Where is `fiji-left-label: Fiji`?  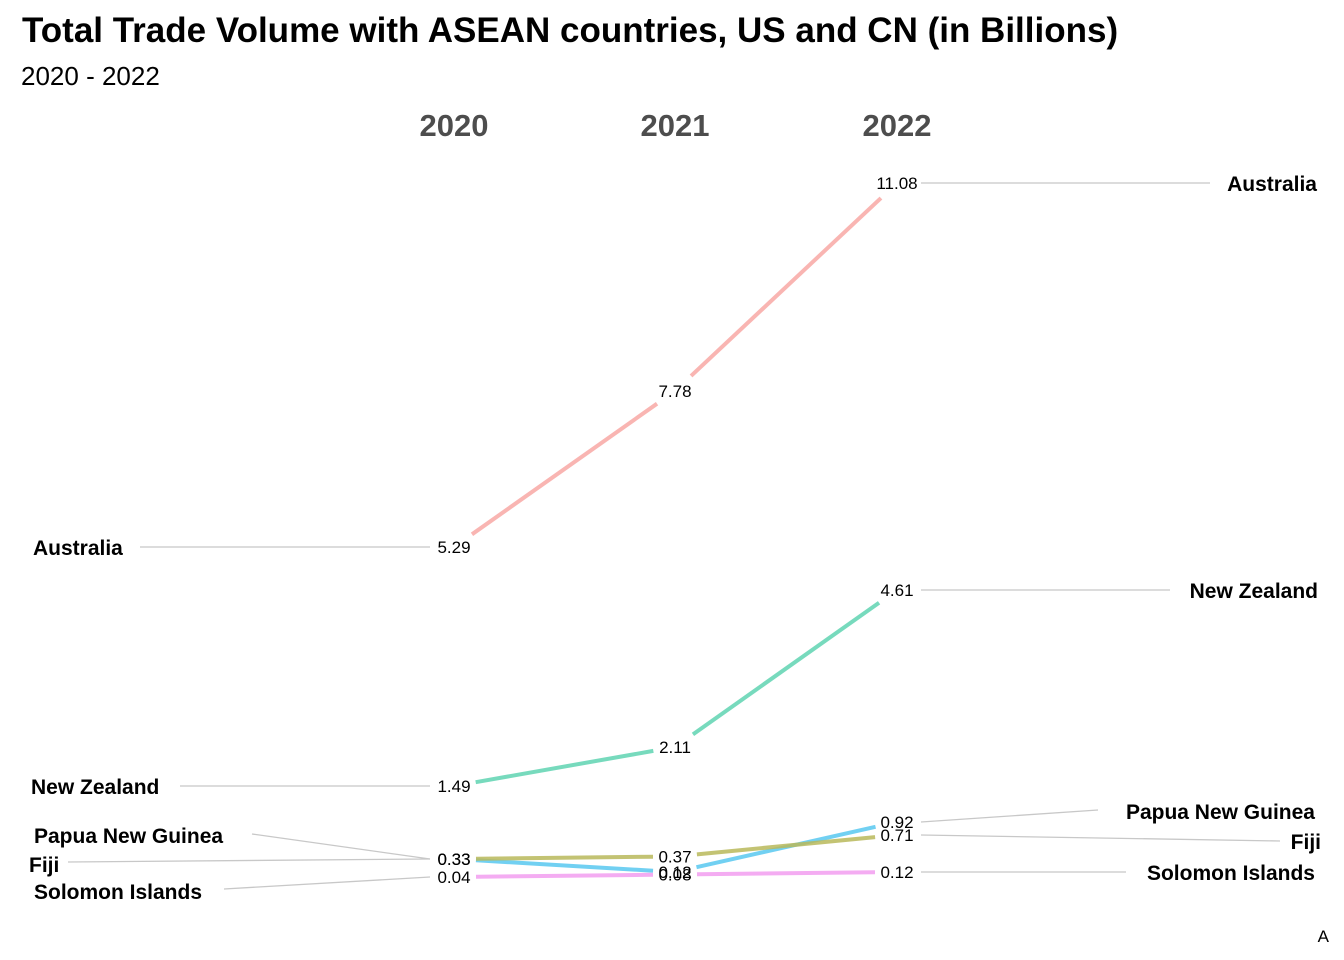 fiji-left-label: Fiji is located at coordinates (44, 865).